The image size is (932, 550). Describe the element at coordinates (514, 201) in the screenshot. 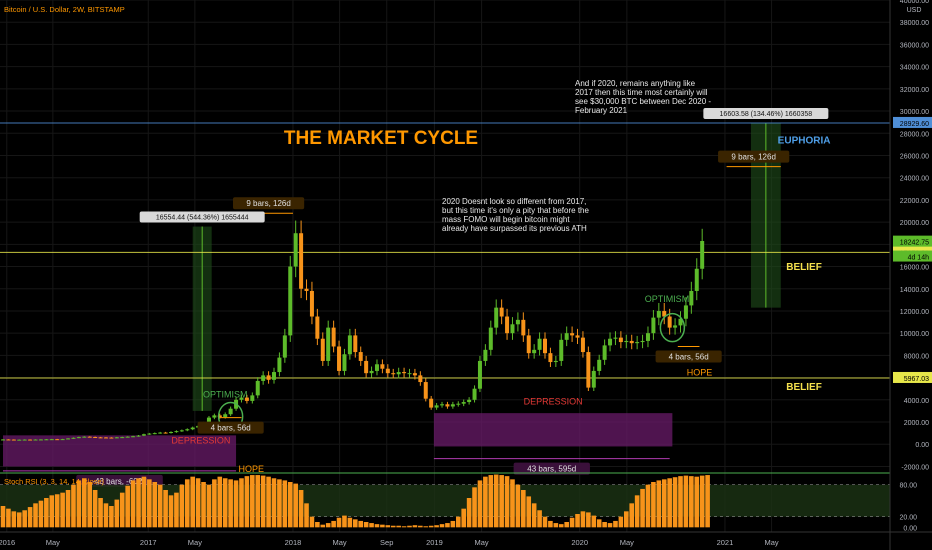

I see `note-line: 2020 Doesnt look so different from 2017,` at that location.